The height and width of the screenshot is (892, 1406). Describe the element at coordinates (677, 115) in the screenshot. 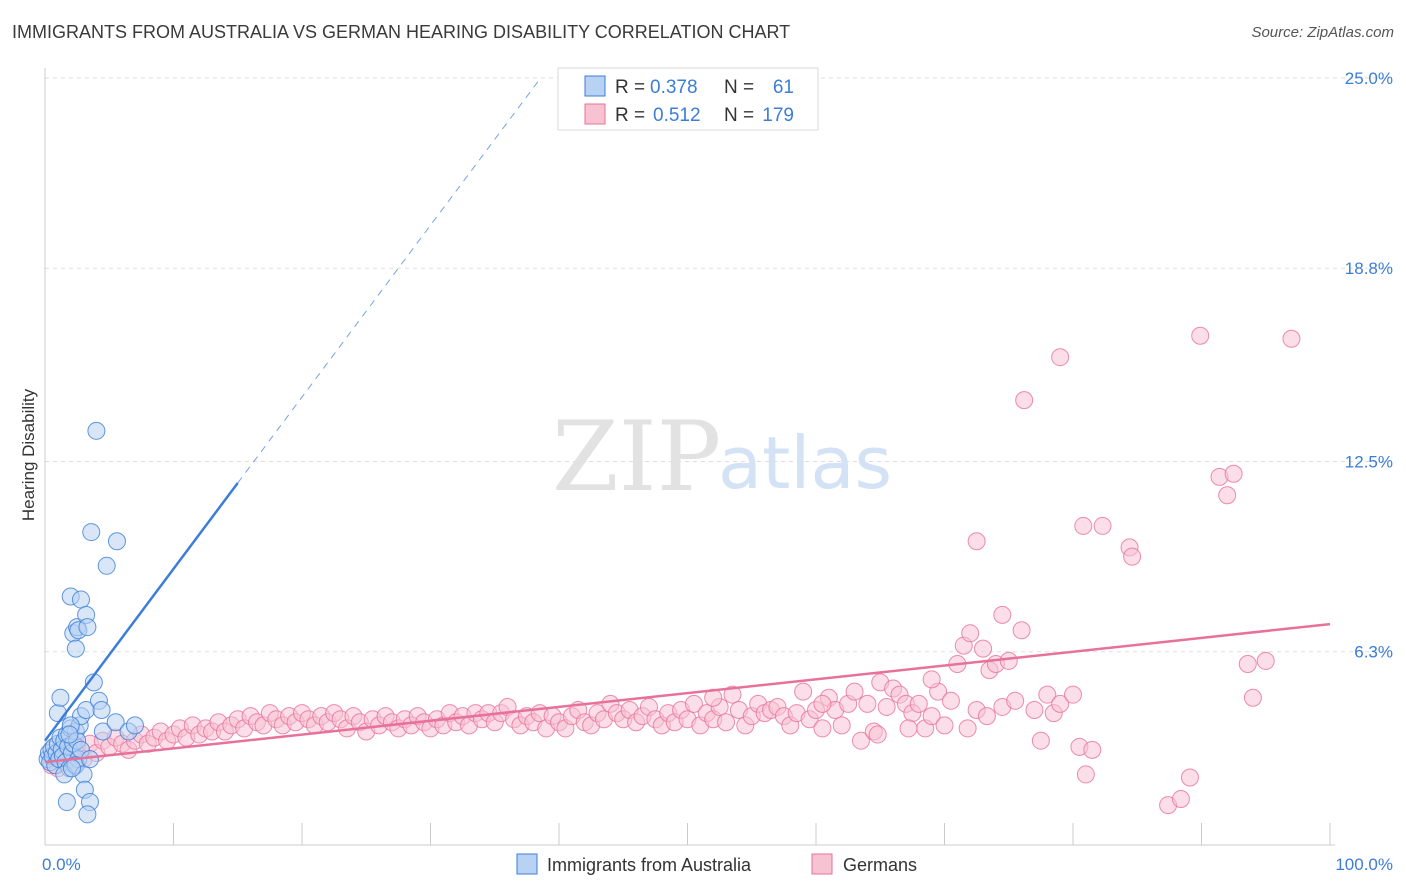

I see `legend-r-value-germans: 0.512` at that location.